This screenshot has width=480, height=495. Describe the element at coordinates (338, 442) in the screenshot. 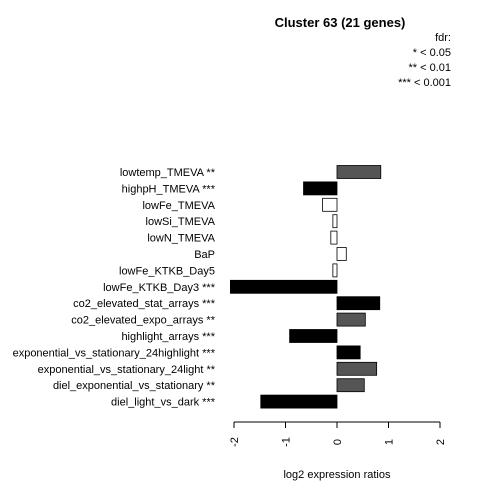

I see `x-tick-label-2: 0` at that location.